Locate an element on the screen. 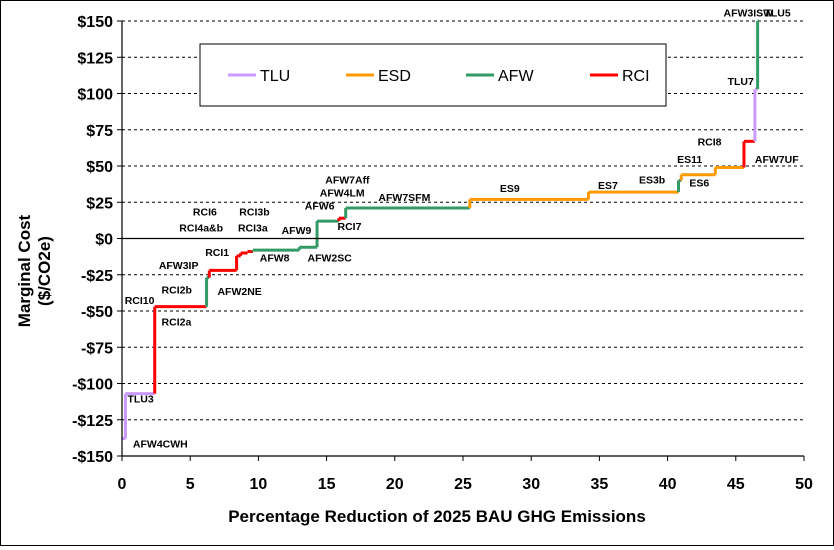  x-tick-label: 0 is located at coordinates (122, 484).